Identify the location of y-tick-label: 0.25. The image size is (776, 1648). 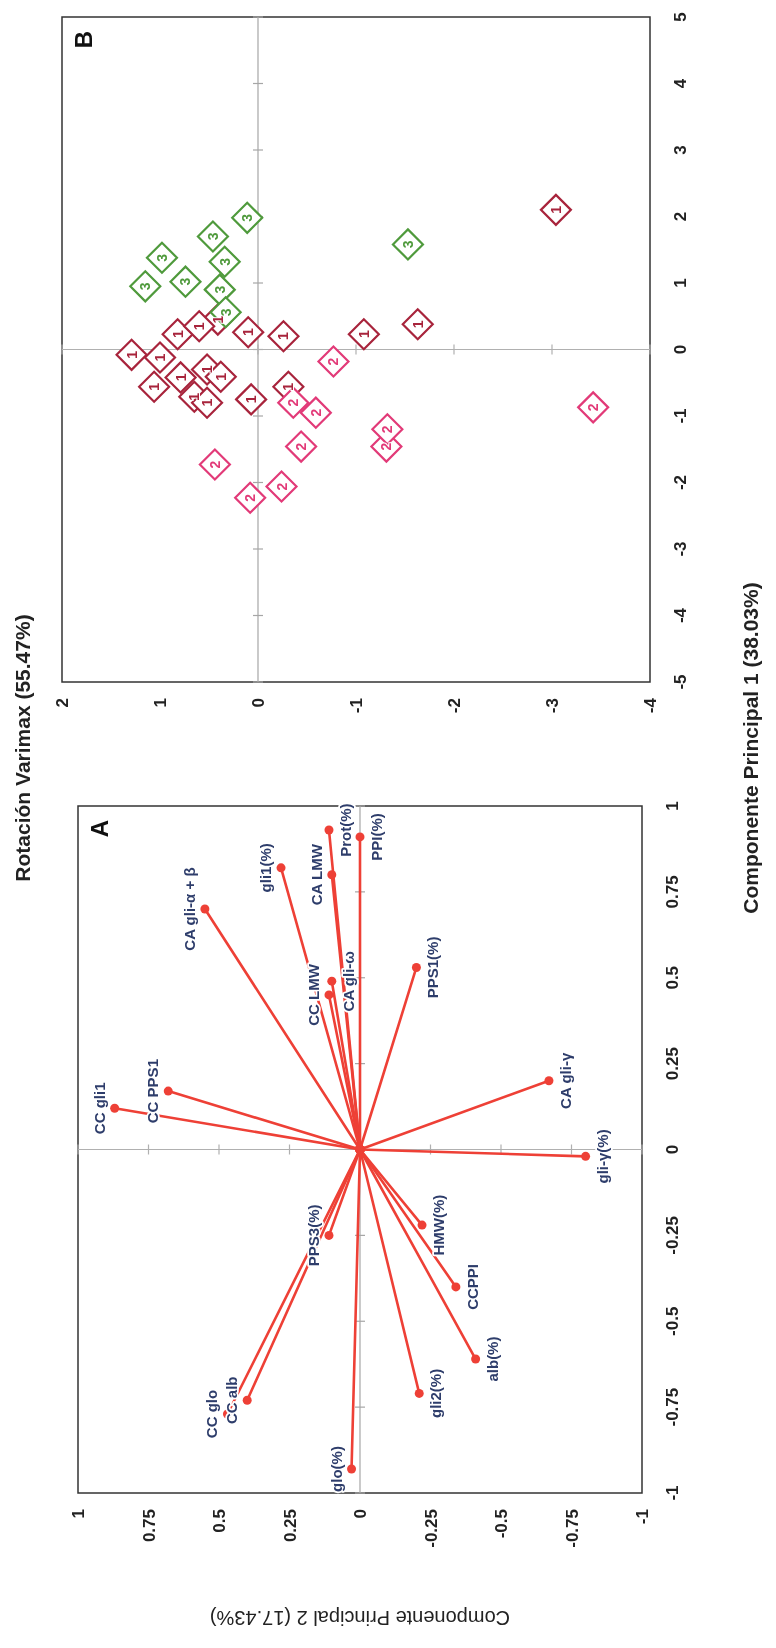
(672, 1064).